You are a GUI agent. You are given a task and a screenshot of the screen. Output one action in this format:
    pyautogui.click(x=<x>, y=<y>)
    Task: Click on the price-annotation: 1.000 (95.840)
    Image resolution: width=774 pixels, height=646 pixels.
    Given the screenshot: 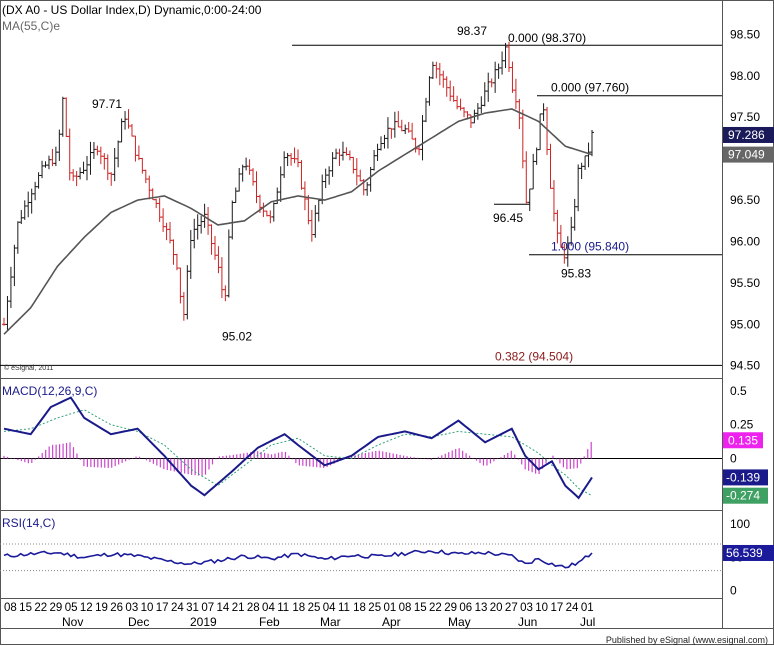 What is the action you would take?
    pyautogui.click(x=590, y=247)
    